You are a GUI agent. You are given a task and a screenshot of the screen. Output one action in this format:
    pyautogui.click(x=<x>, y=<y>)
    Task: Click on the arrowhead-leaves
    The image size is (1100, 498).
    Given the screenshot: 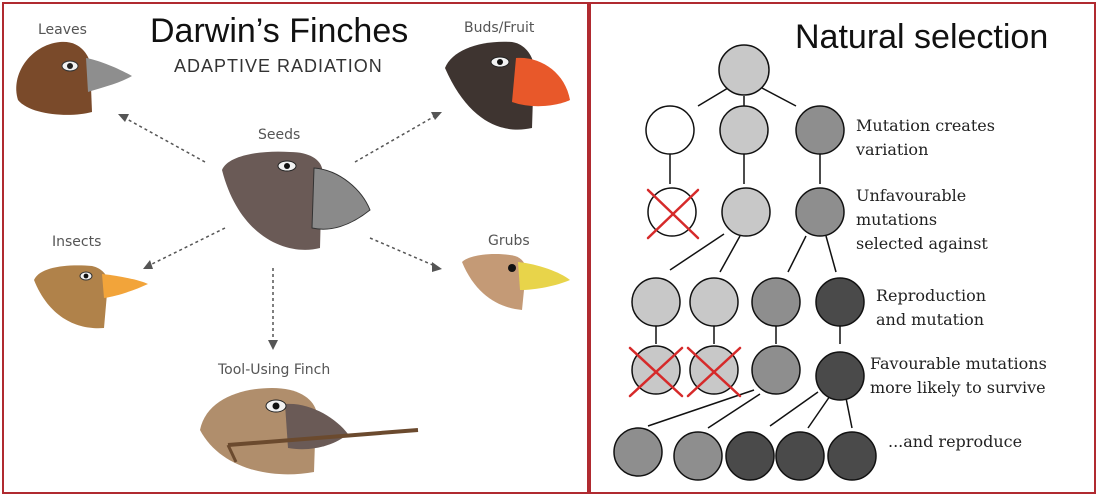 What is the action you would take?
    pyautogui.click(x=123, y=118)
    